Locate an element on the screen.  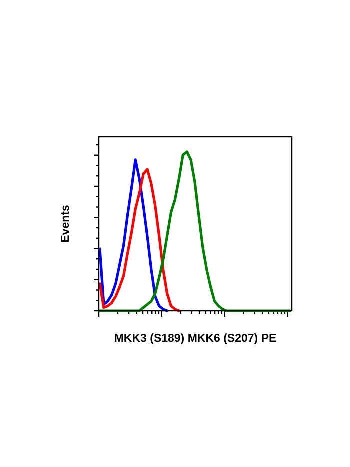
y-axis-title: Events is located at coordinates (66, 224).